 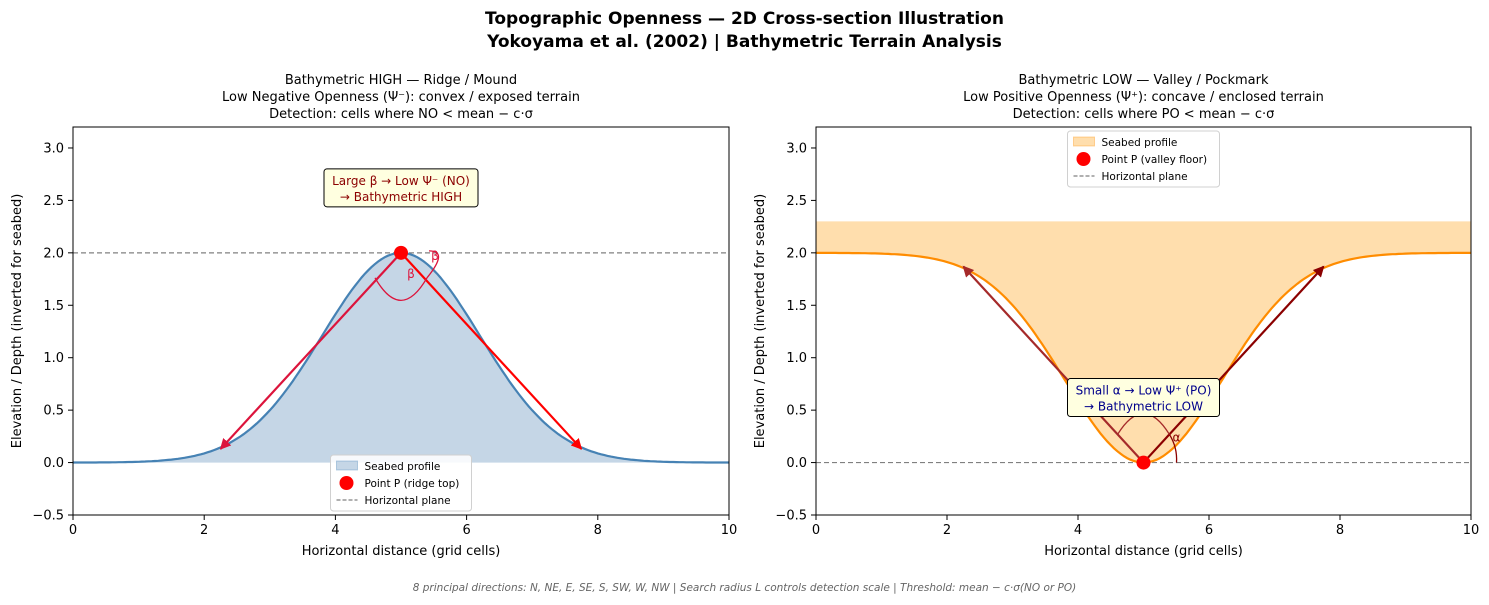 I want to click on panel-title-line: Bathymetric HIGH — Ridge / Mound, so click(x=401, y=80).